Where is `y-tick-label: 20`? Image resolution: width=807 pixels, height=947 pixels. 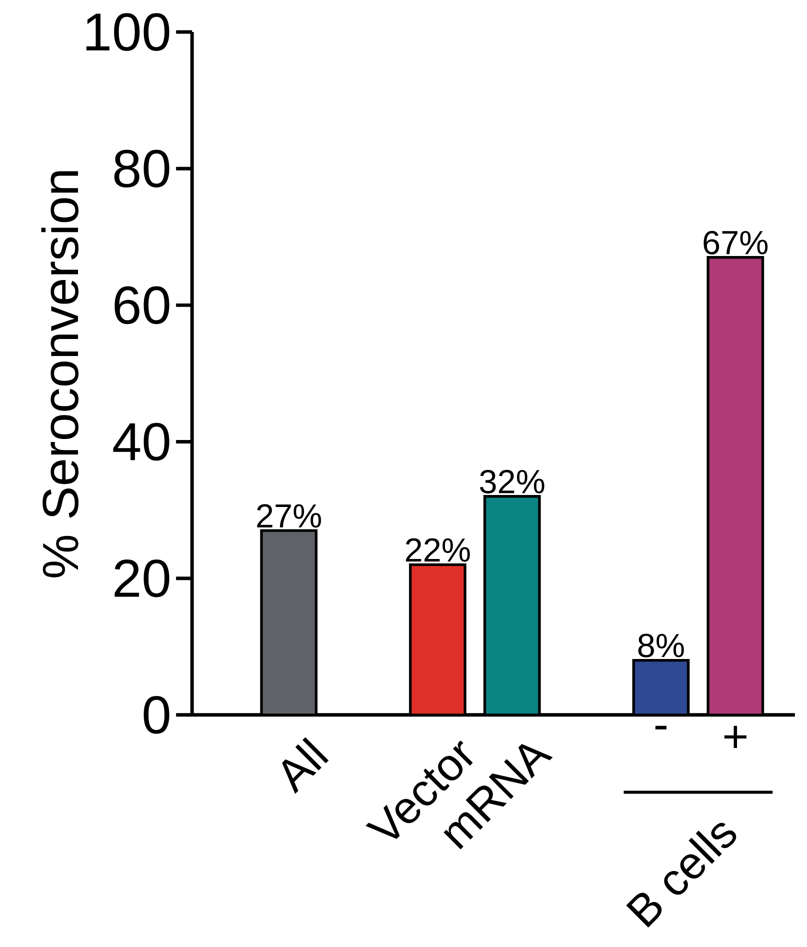
y-tick-label: 20 is located at coordinates (142, 578).